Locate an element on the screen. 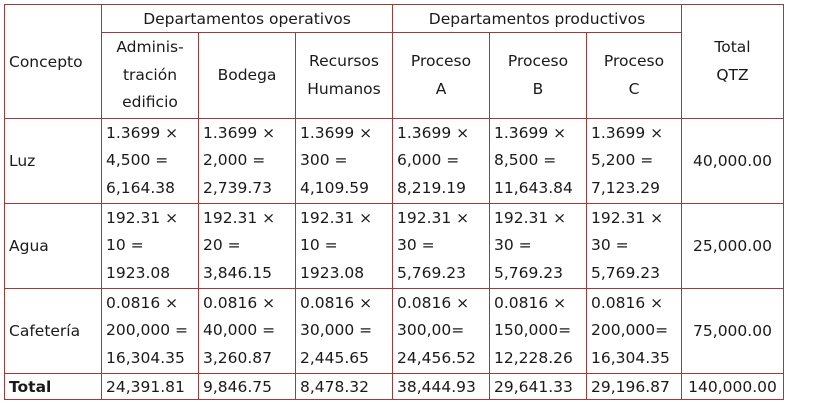 This screenshot has height=404, width=819. header-col-recursos-humanos: Recursos Humanos is located at coordinates (344, 75).